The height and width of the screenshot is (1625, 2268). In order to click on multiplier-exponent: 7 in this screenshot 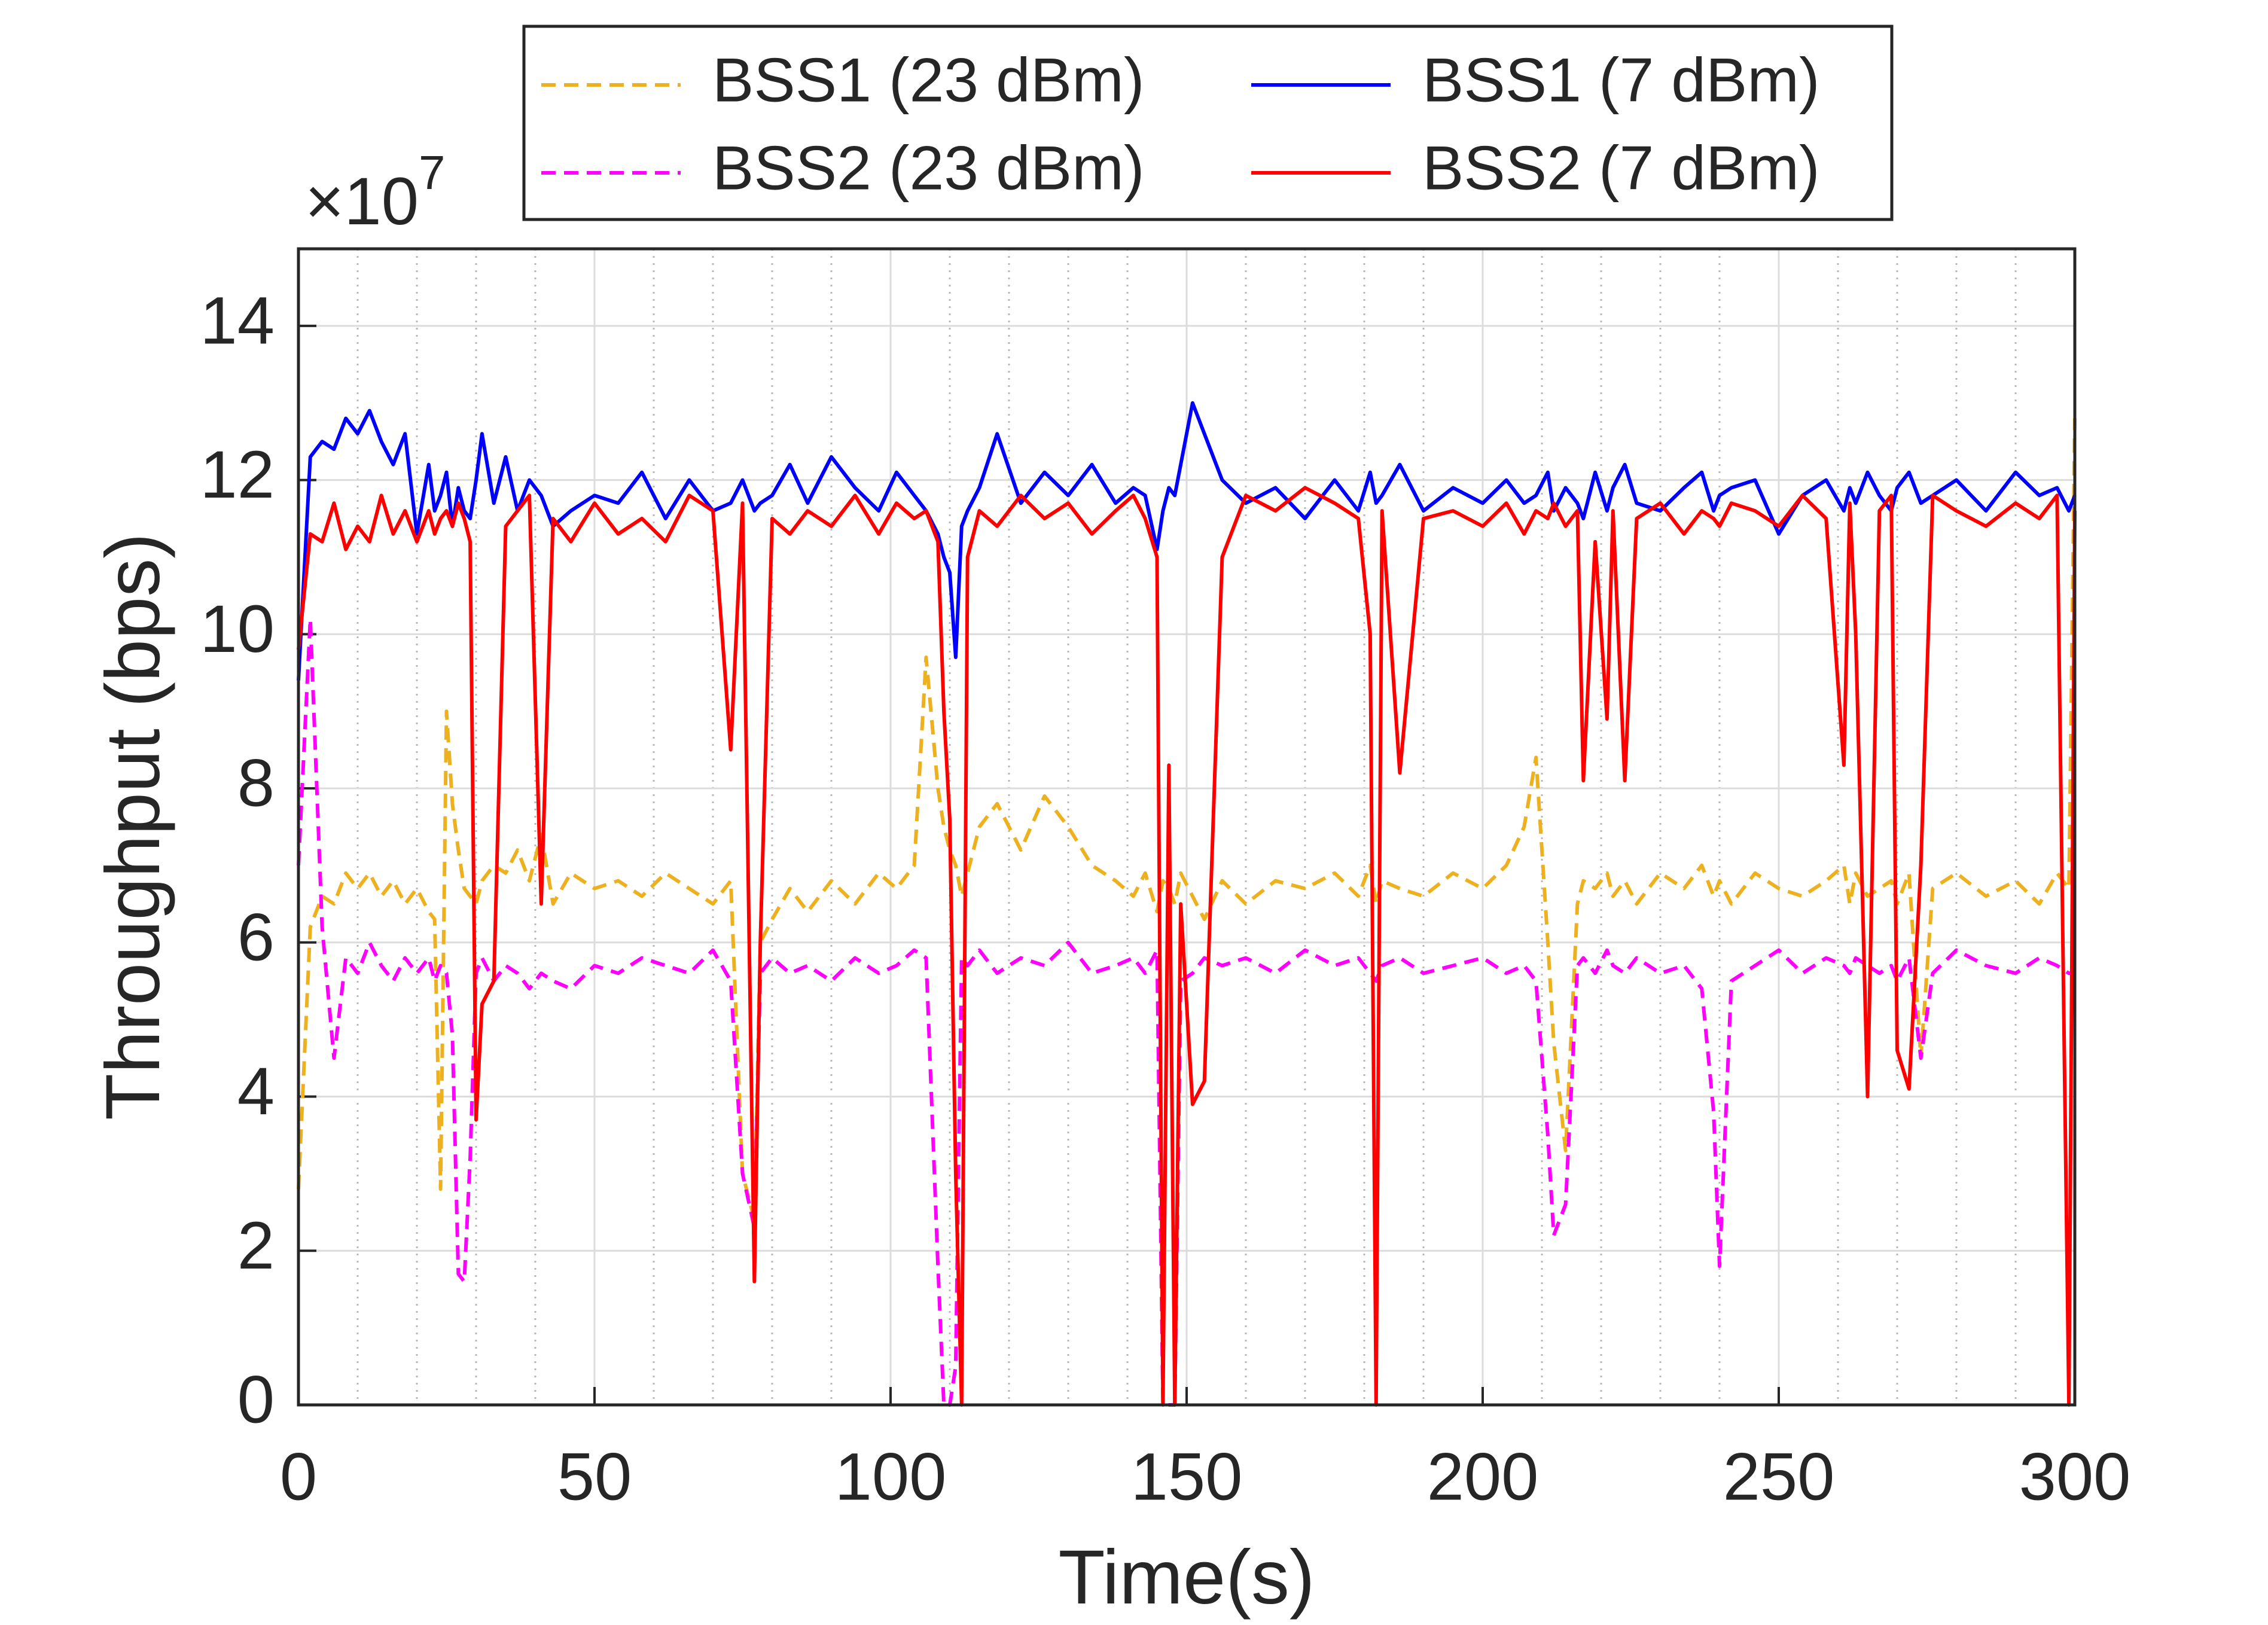, I will do `click(432, 172)`.